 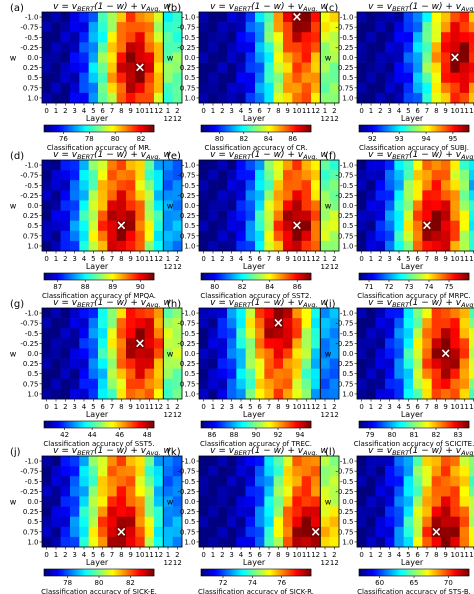 I want to click on x-tick-label: 6, so click(x=417, y=259).